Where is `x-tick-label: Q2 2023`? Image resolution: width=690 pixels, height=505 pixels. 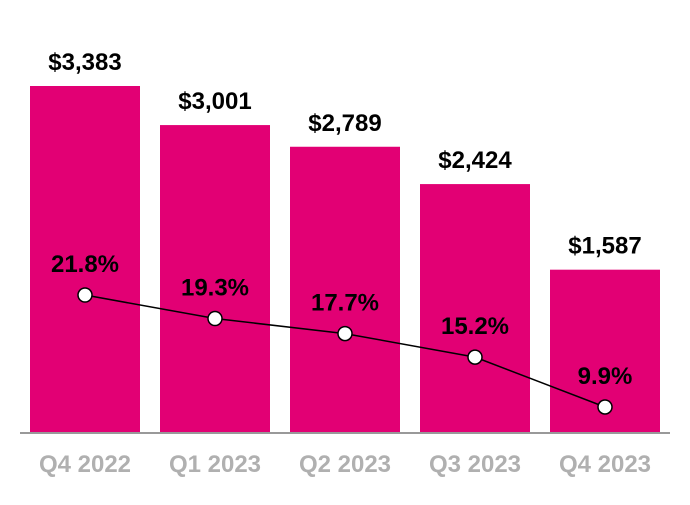 x-tick-label: Q2 2023 is located at coordinates (345, 464).